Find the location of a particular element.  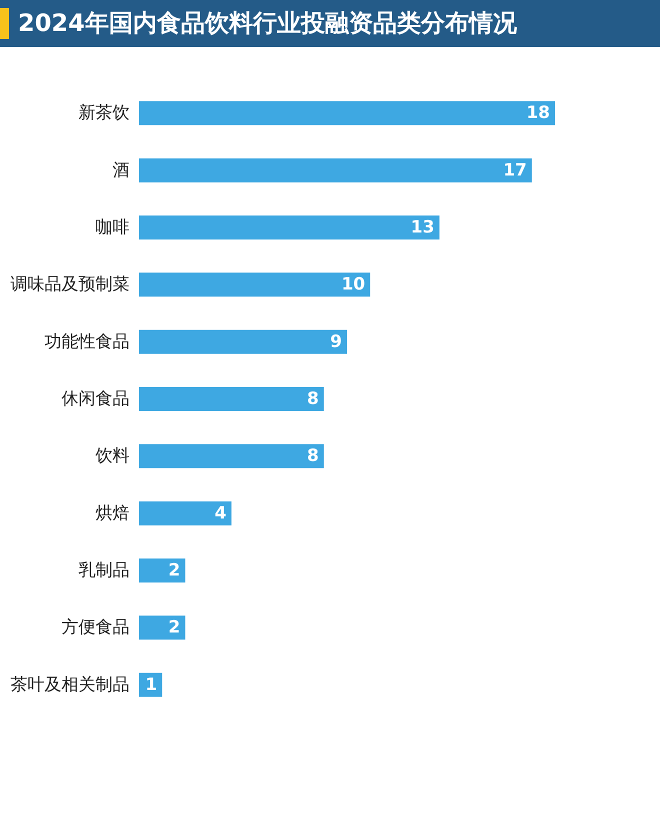

y-tick-label: 方便食品 is located at coordinates (96, 628).